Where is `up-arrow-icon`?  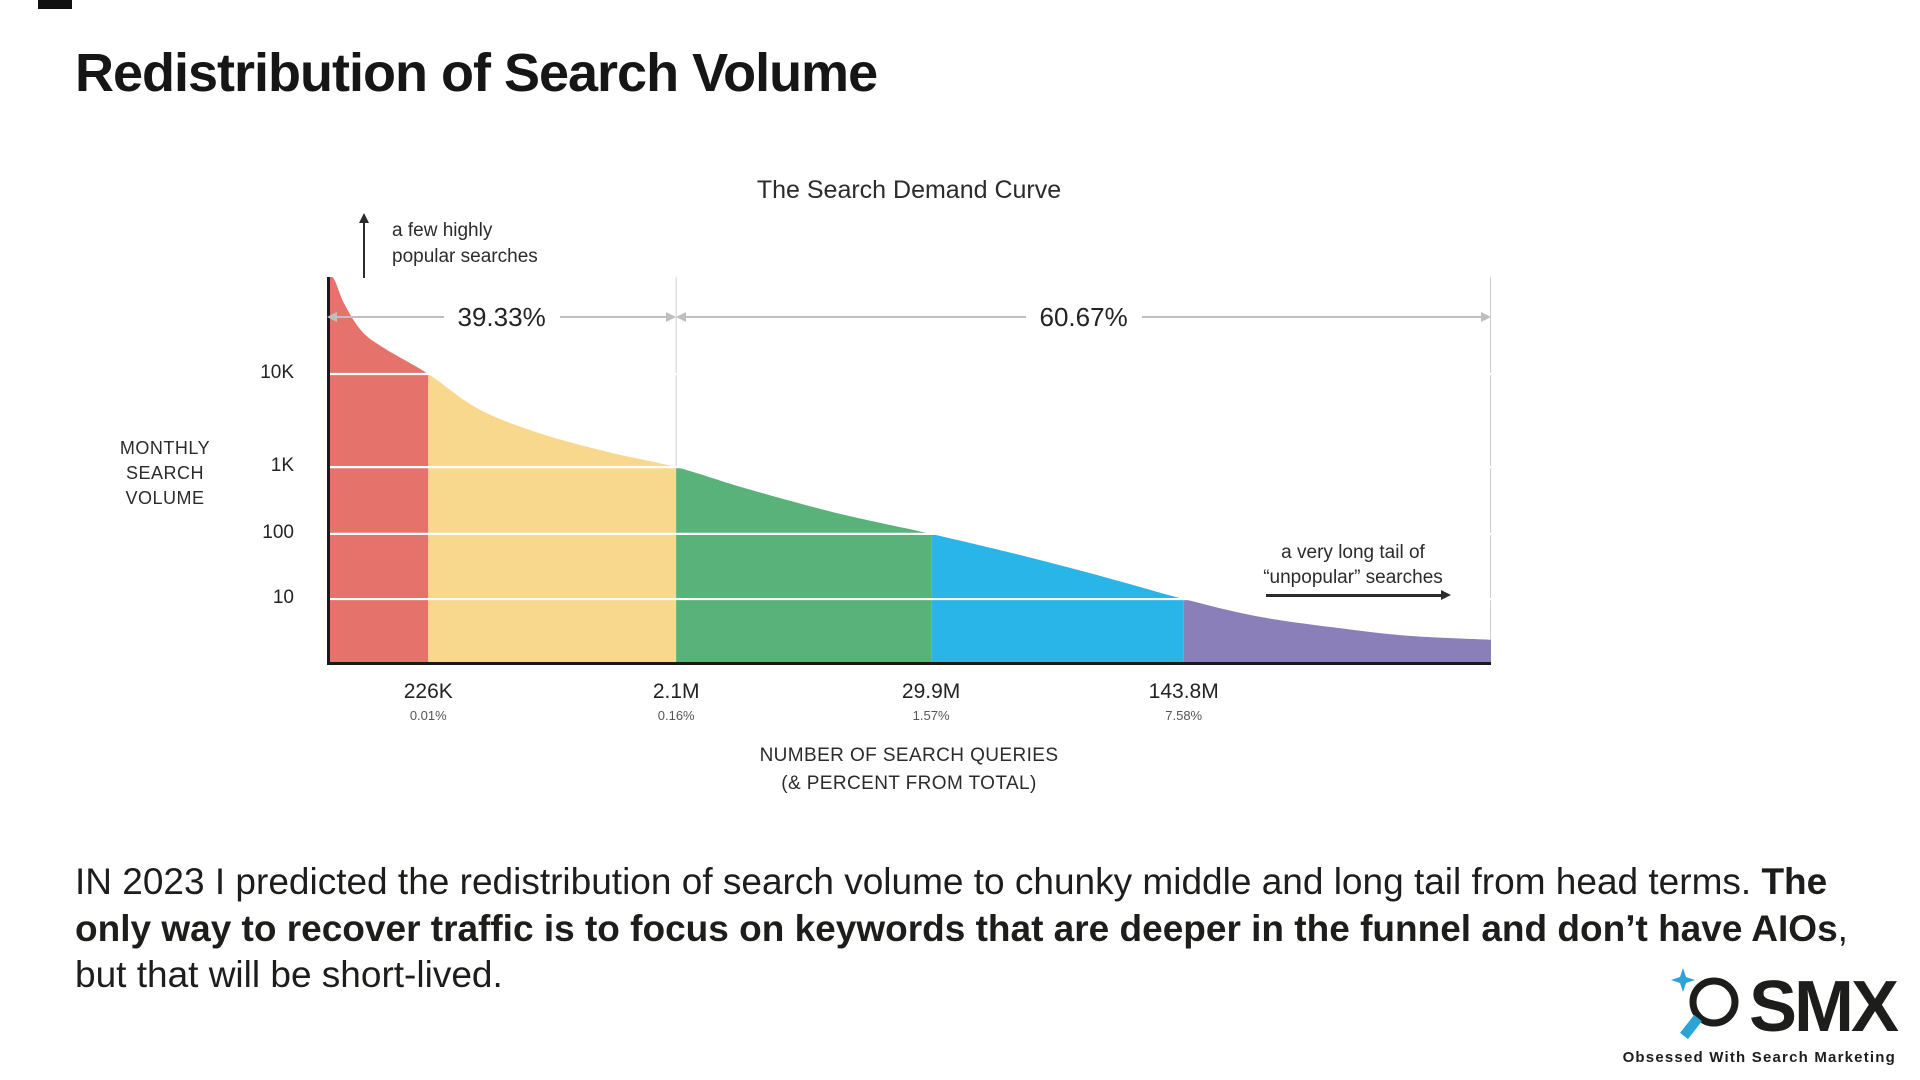
up-arrow-icon is located at coordinates (364, 245).